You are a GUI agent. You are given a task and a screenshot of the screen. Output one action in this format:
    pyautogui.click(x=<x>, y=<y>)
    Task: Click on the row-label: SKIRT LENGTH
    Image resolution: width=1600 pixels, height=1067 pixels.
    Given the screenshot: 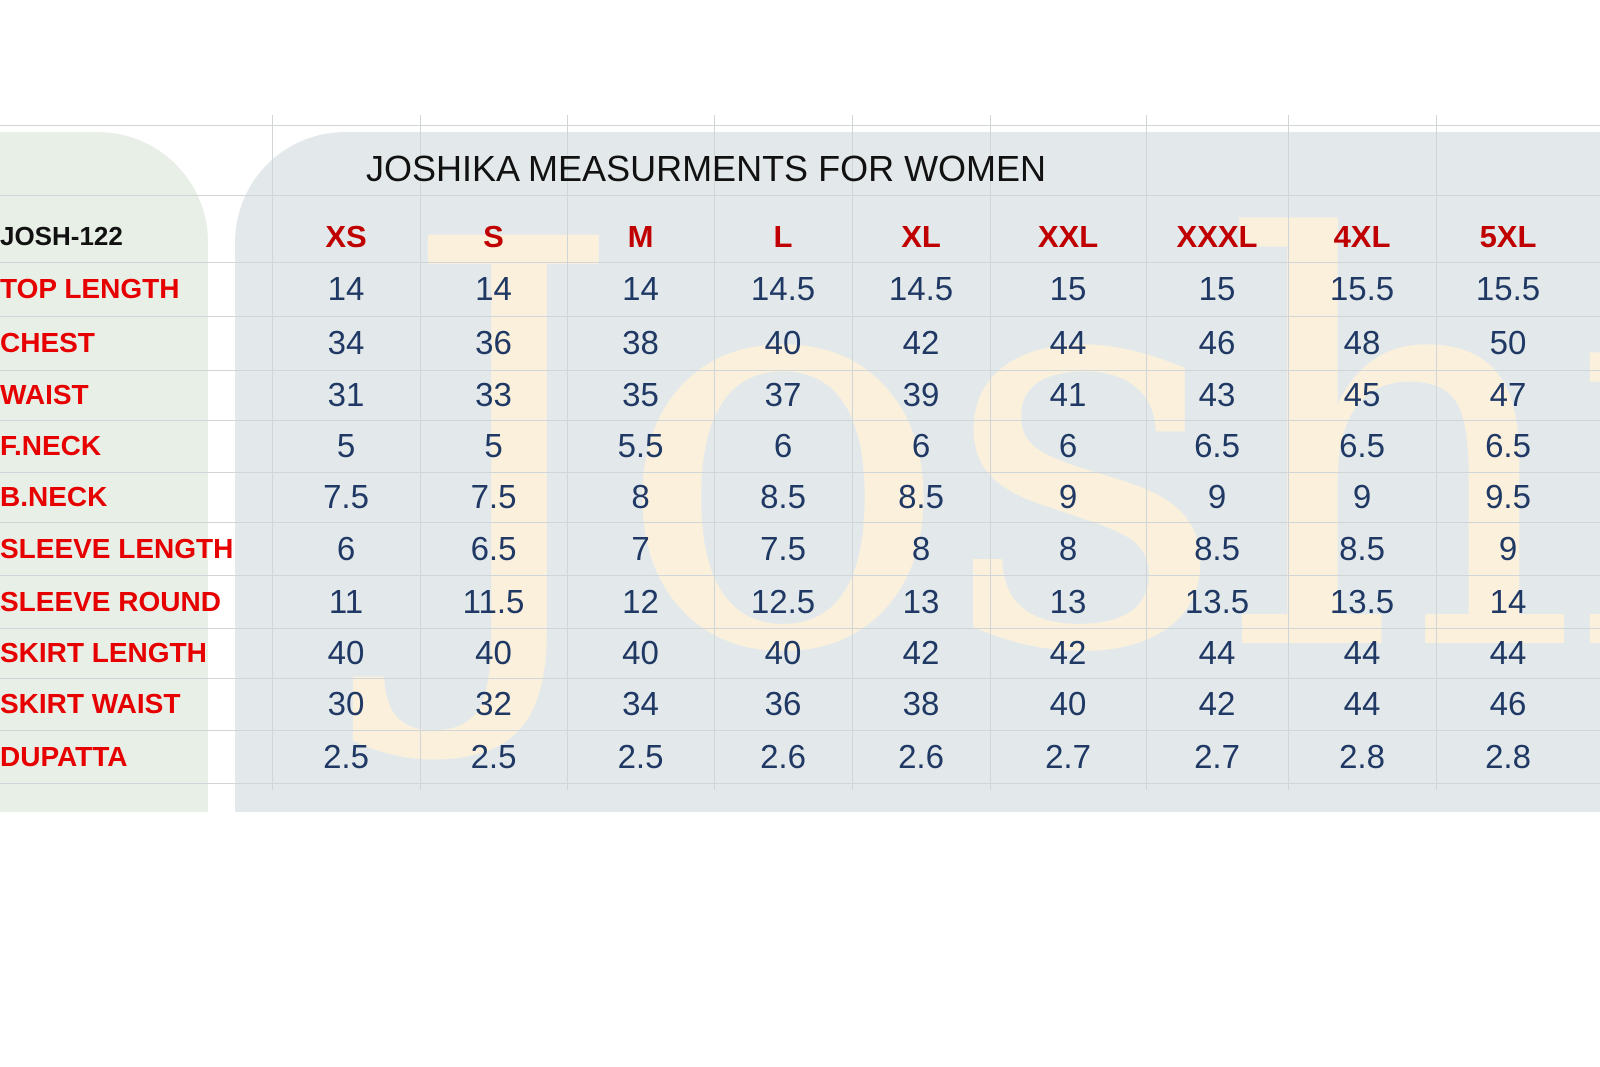 What is the action you would take?
    pyautogui.click(x=103, y=652)
    